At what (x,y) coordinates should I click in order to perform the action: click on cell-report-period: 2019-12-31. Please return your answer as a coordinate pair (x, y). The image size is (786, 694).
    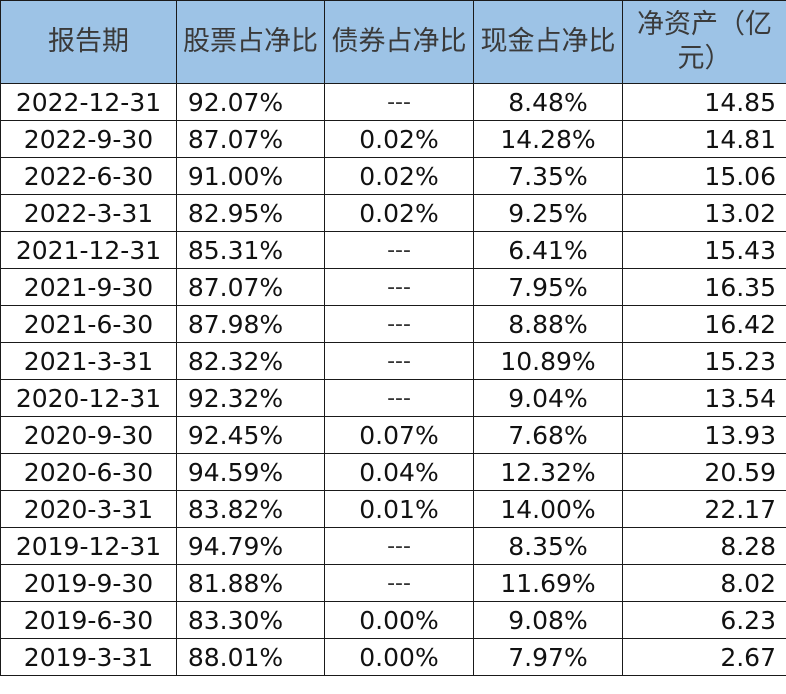
    Looking at the image, I should click on (88, 546).